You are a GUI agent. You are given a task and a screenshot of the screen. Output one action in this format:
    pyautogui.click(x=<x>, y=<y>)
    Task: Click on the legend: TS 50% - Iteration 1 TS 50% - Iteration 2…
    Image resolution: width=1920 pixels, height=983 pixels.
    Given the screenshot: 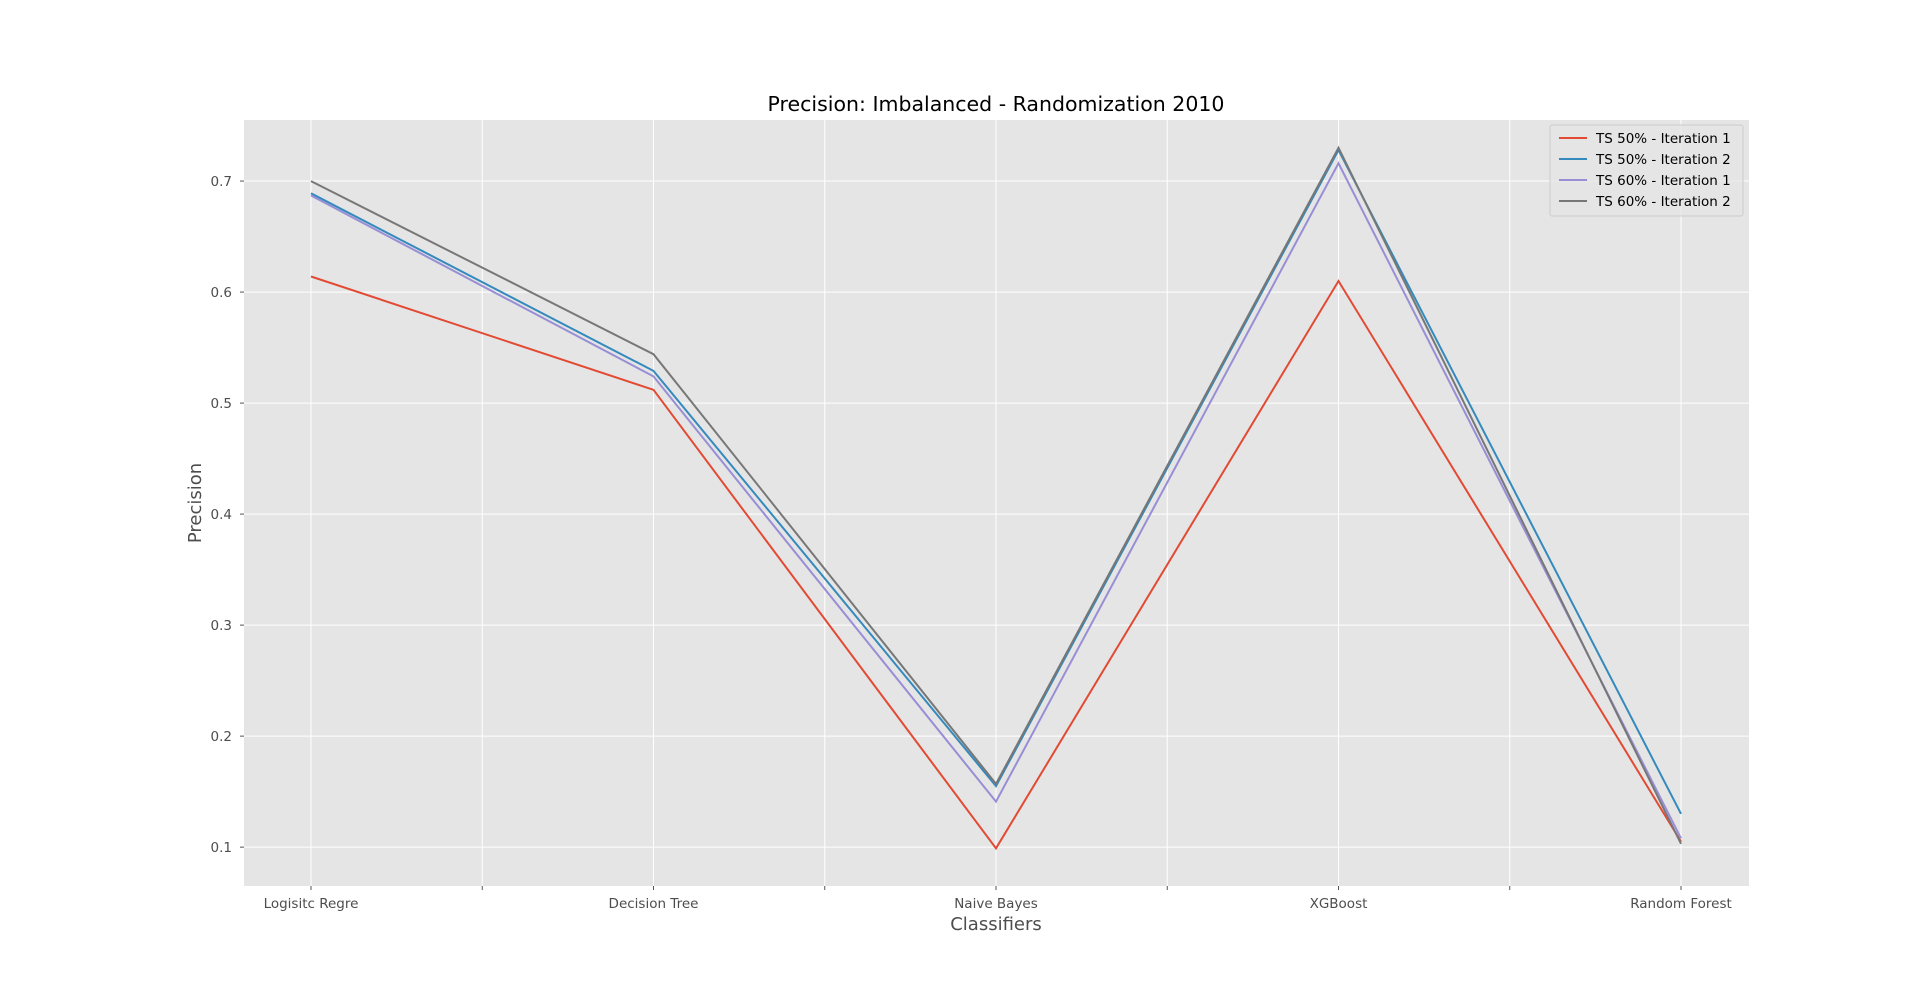 What is the action you would take?
    pyautogui.click(x=1646, y=170)
    